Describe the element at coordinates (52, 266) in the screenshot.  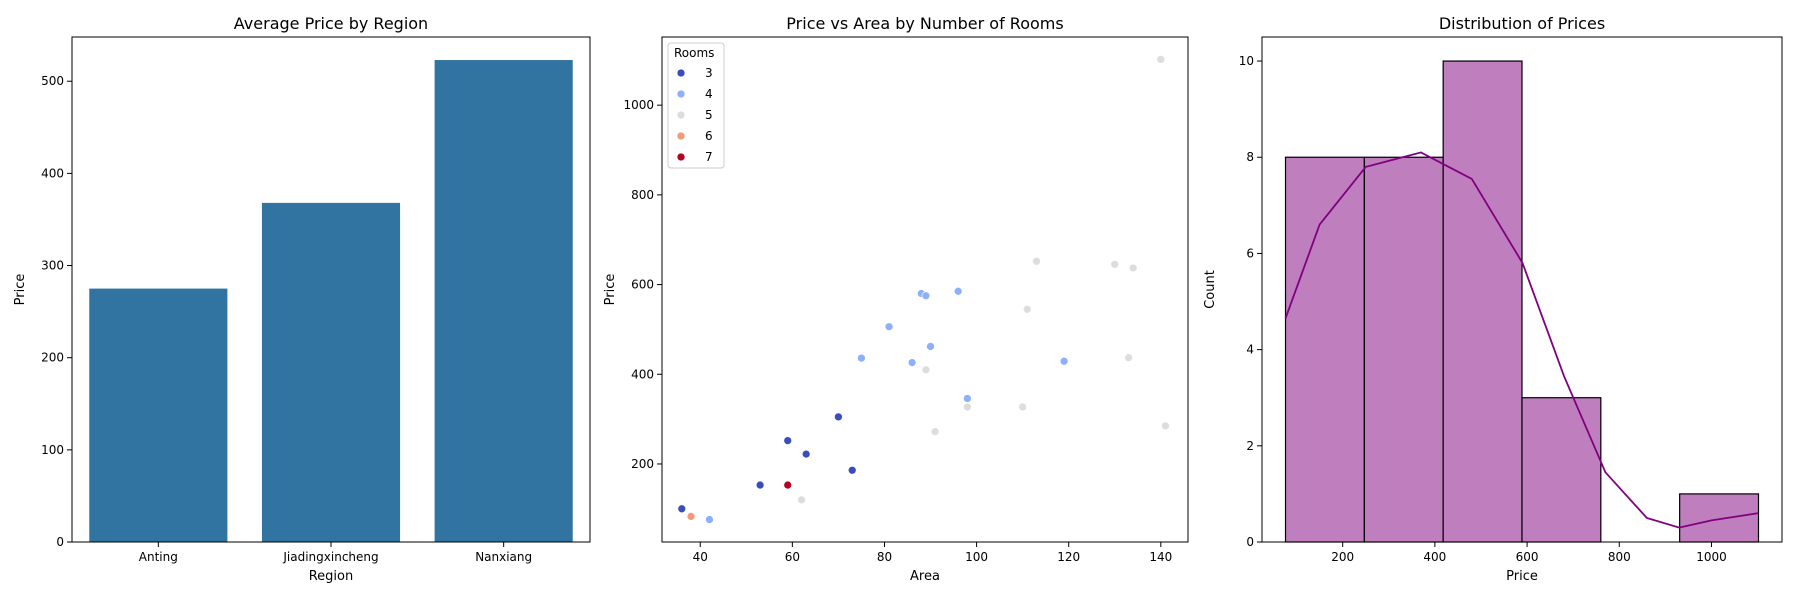
I see `y-tick-label: 300` at that location.